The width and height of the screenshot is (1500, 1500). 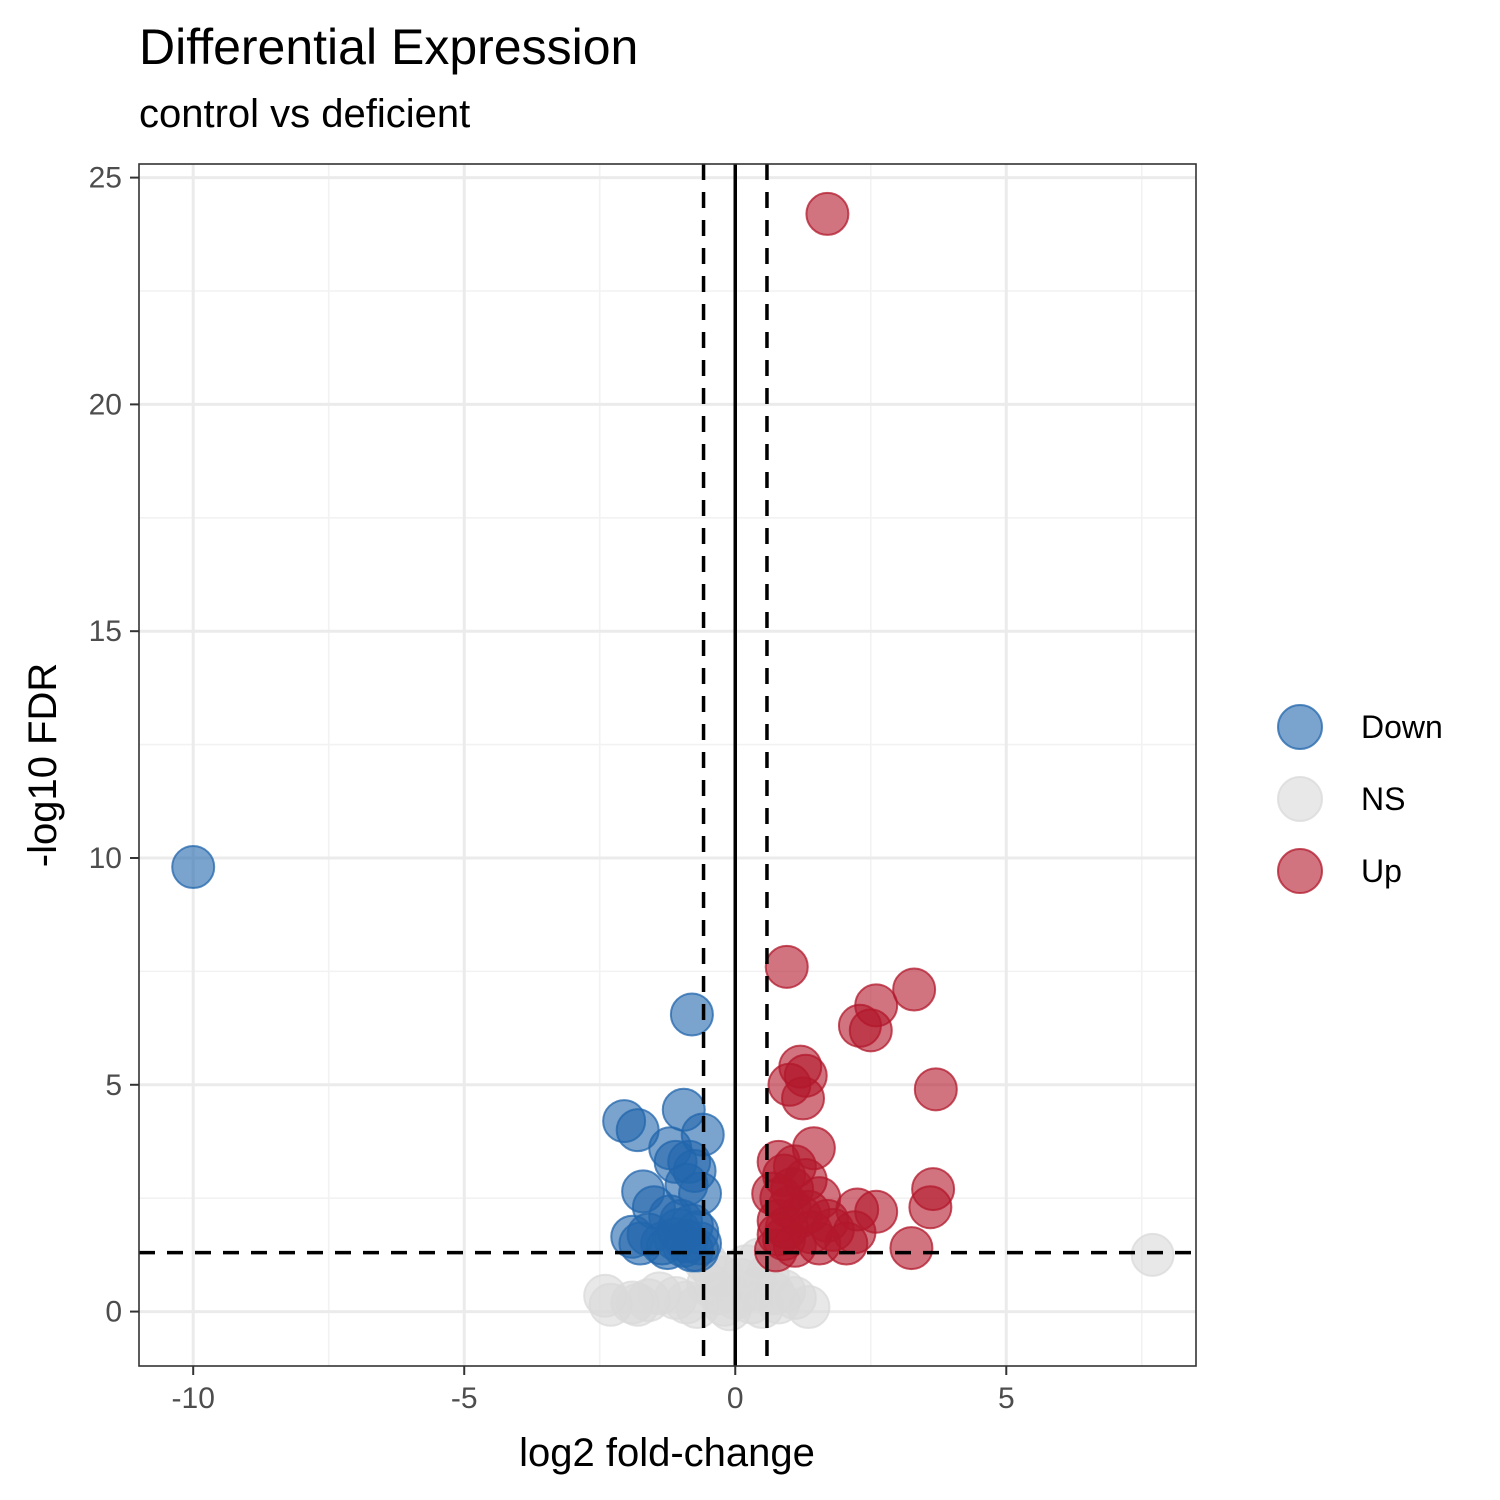 I want to click on y-tick-label: 5, so click(x=113, y=1085).